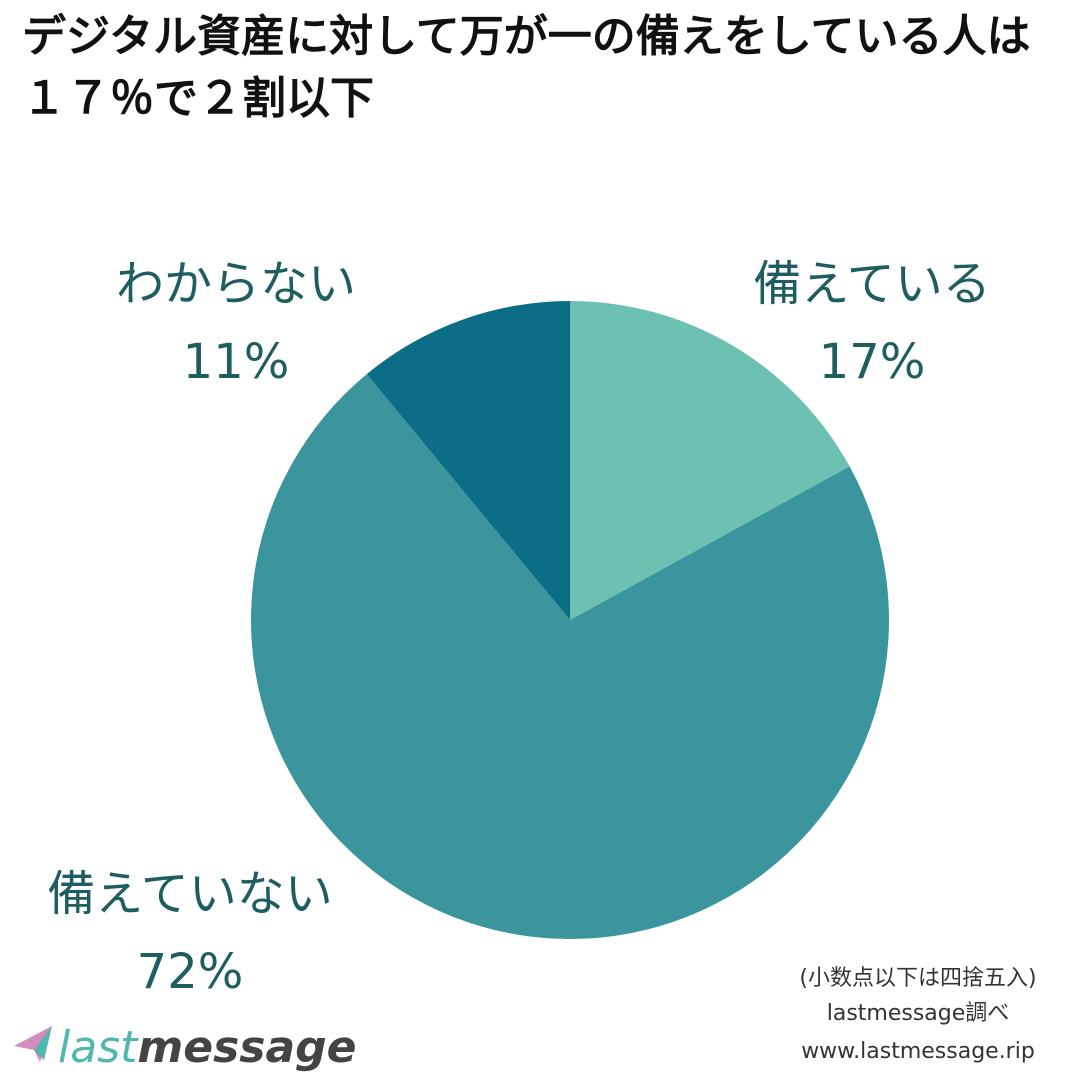 The height and width of the screenshot is (1080, 1080). I want to click on value-label: 11%, so click(236, 362).